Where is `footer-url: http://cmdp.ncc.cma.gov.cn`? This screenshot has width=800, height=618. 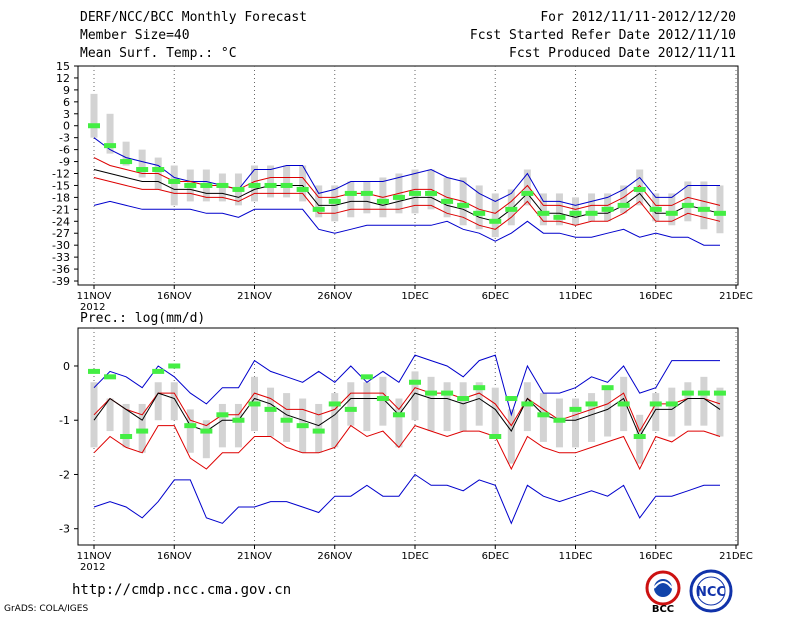
footer-url: http://cmdp.ncc.cma.gov.cn is located at coordinates (182, 590).